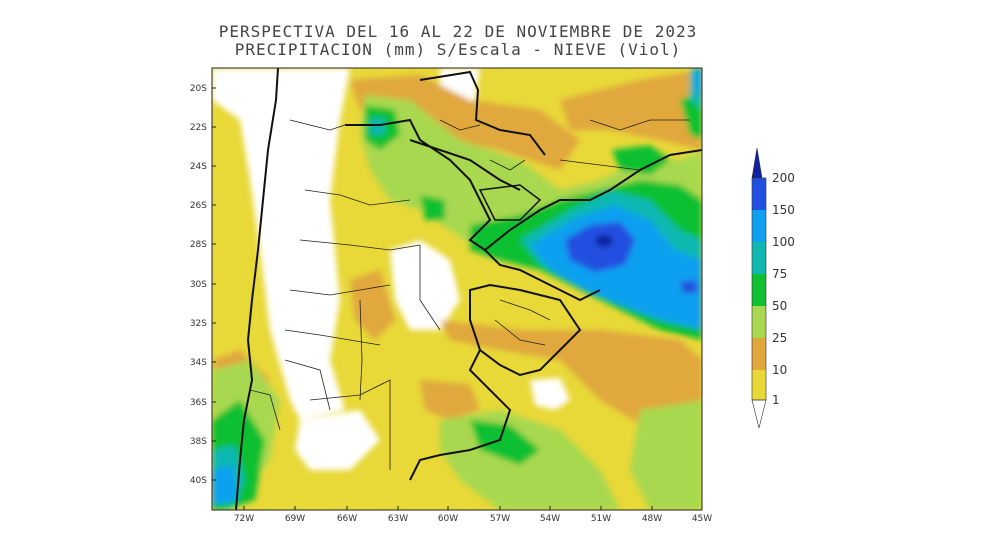 The width and height of the screenshot is (1000, 551). Describe the element at coordinates (198, 89) in the screenshot. I see `lat-label: 20S` at that location.